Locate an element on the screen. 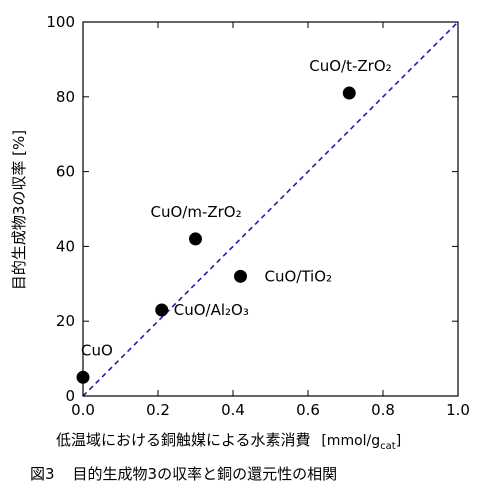 This screenshot has height=498, width=480. figure-caption-text: 目的生成物3の収率と銅の還元性の相関 is located at coordinates (205, 474).